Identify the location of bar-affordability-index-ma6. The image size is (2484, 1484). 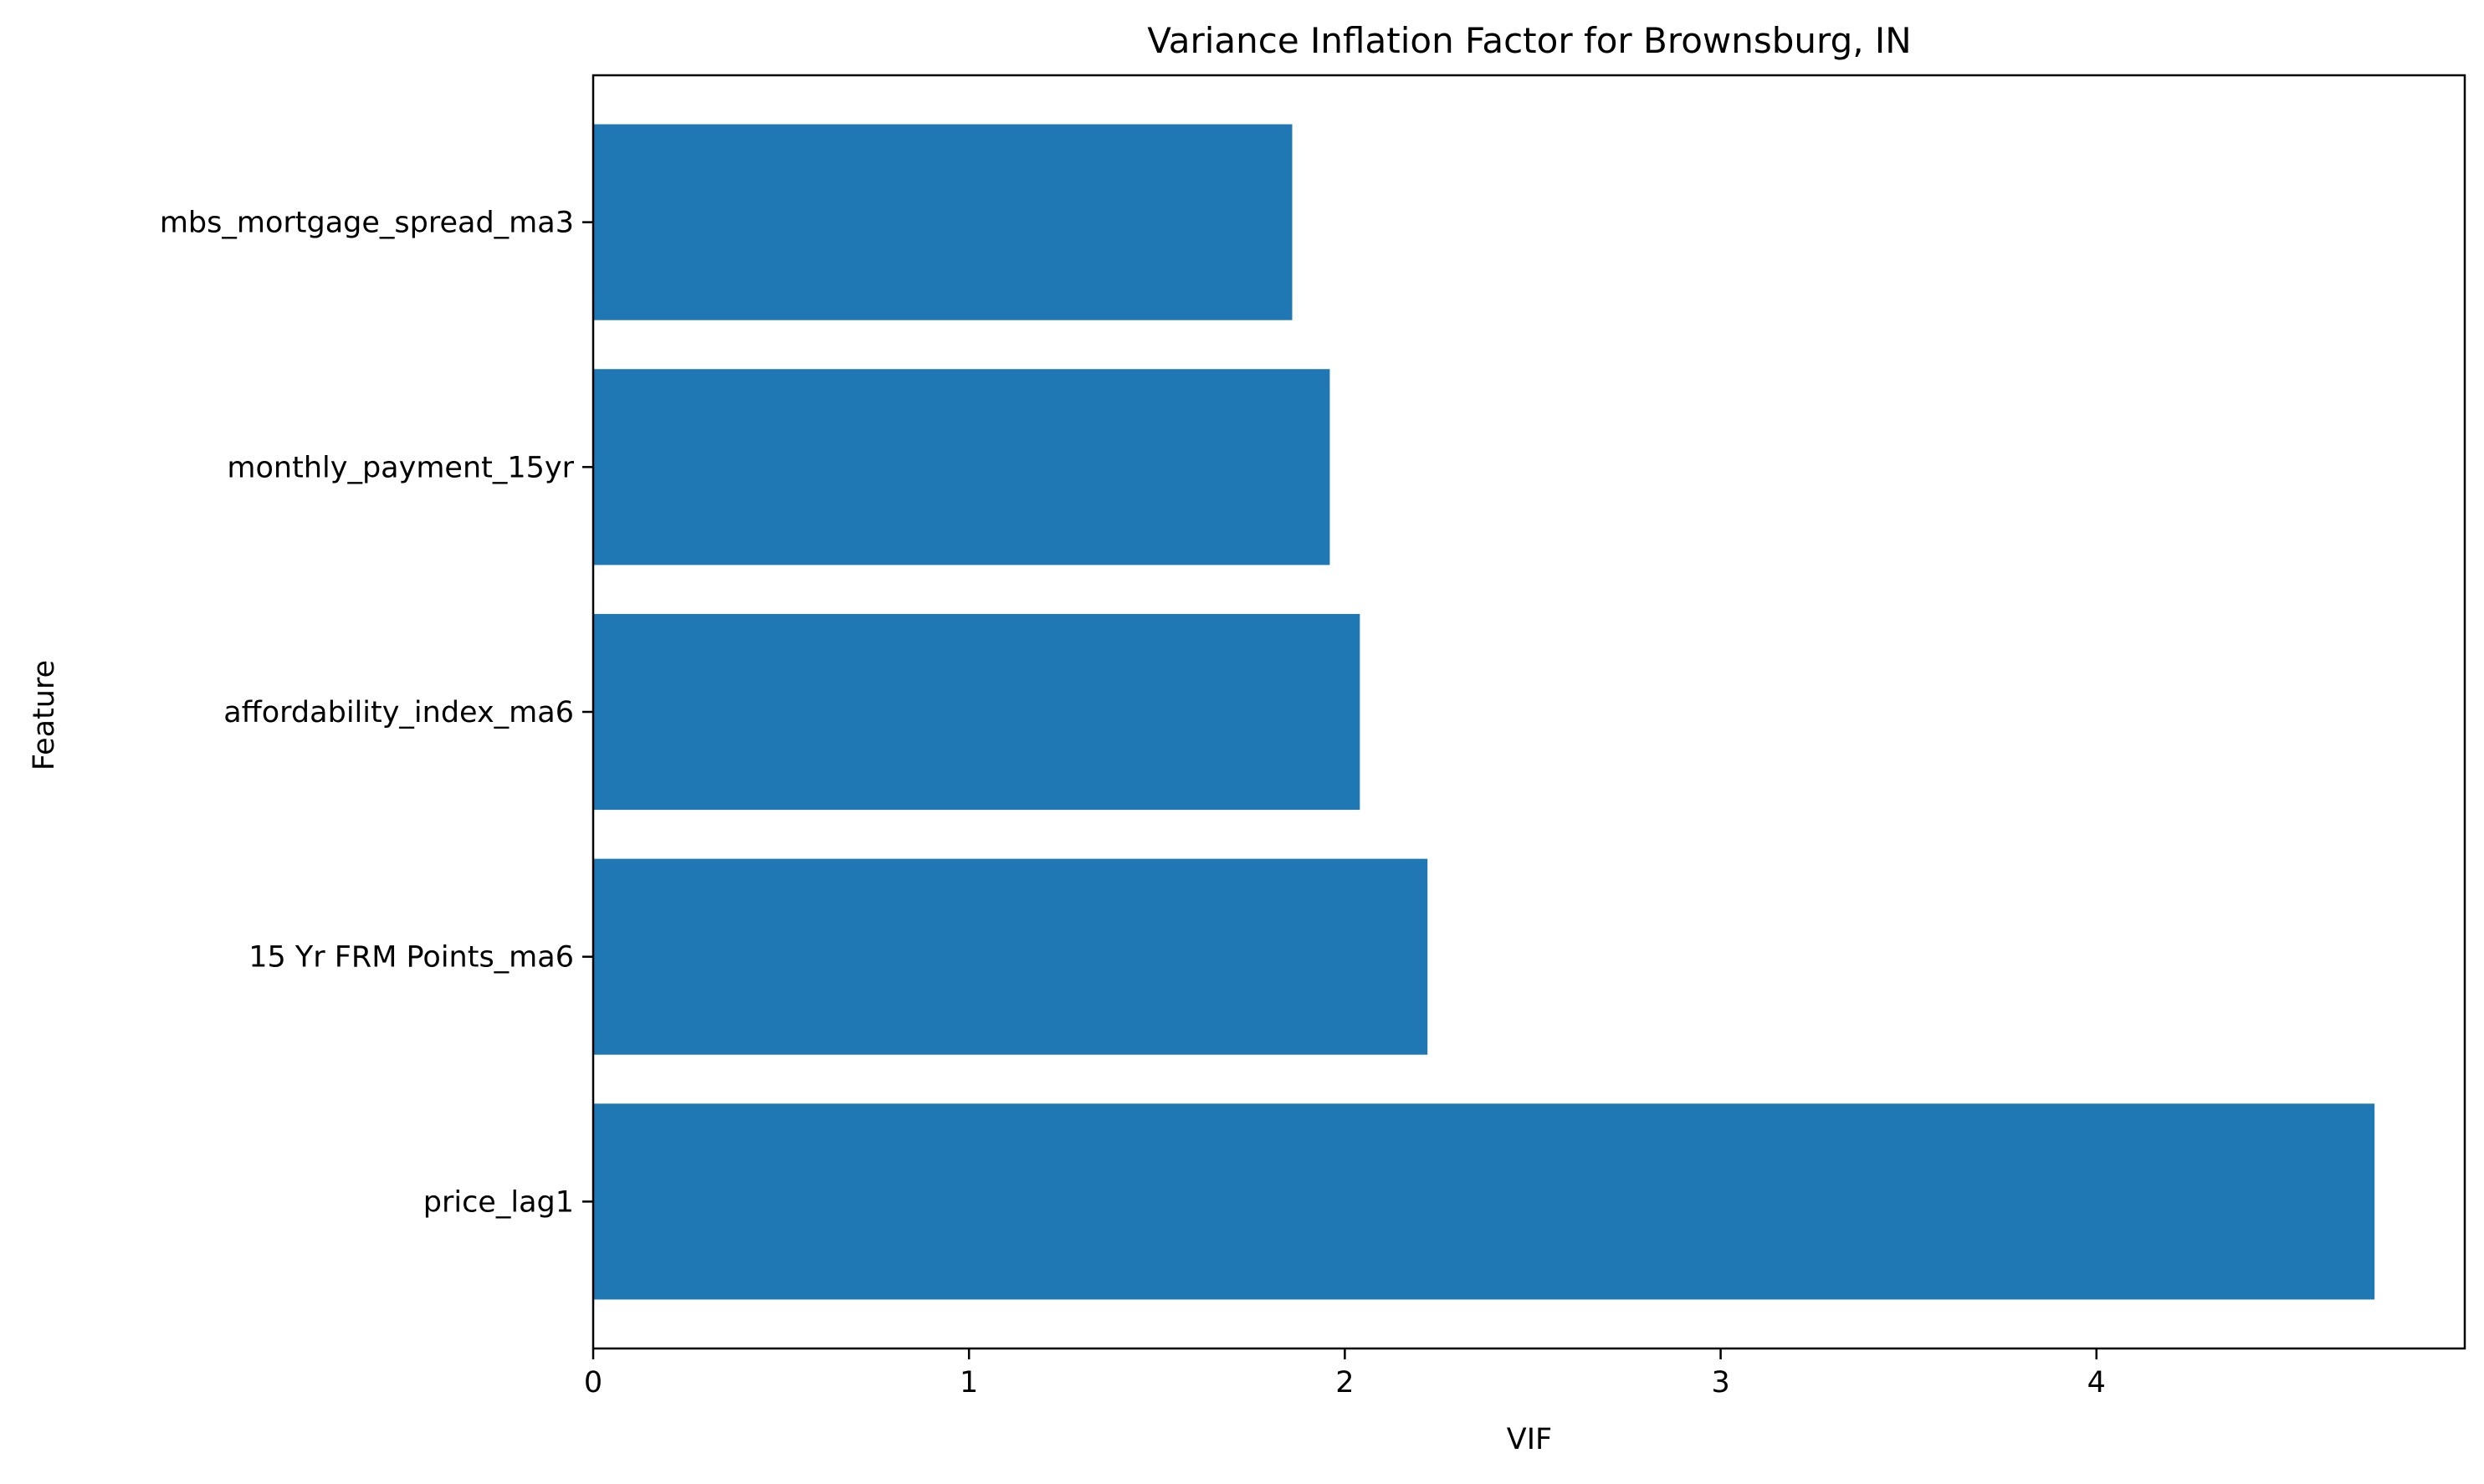
(976, 712).